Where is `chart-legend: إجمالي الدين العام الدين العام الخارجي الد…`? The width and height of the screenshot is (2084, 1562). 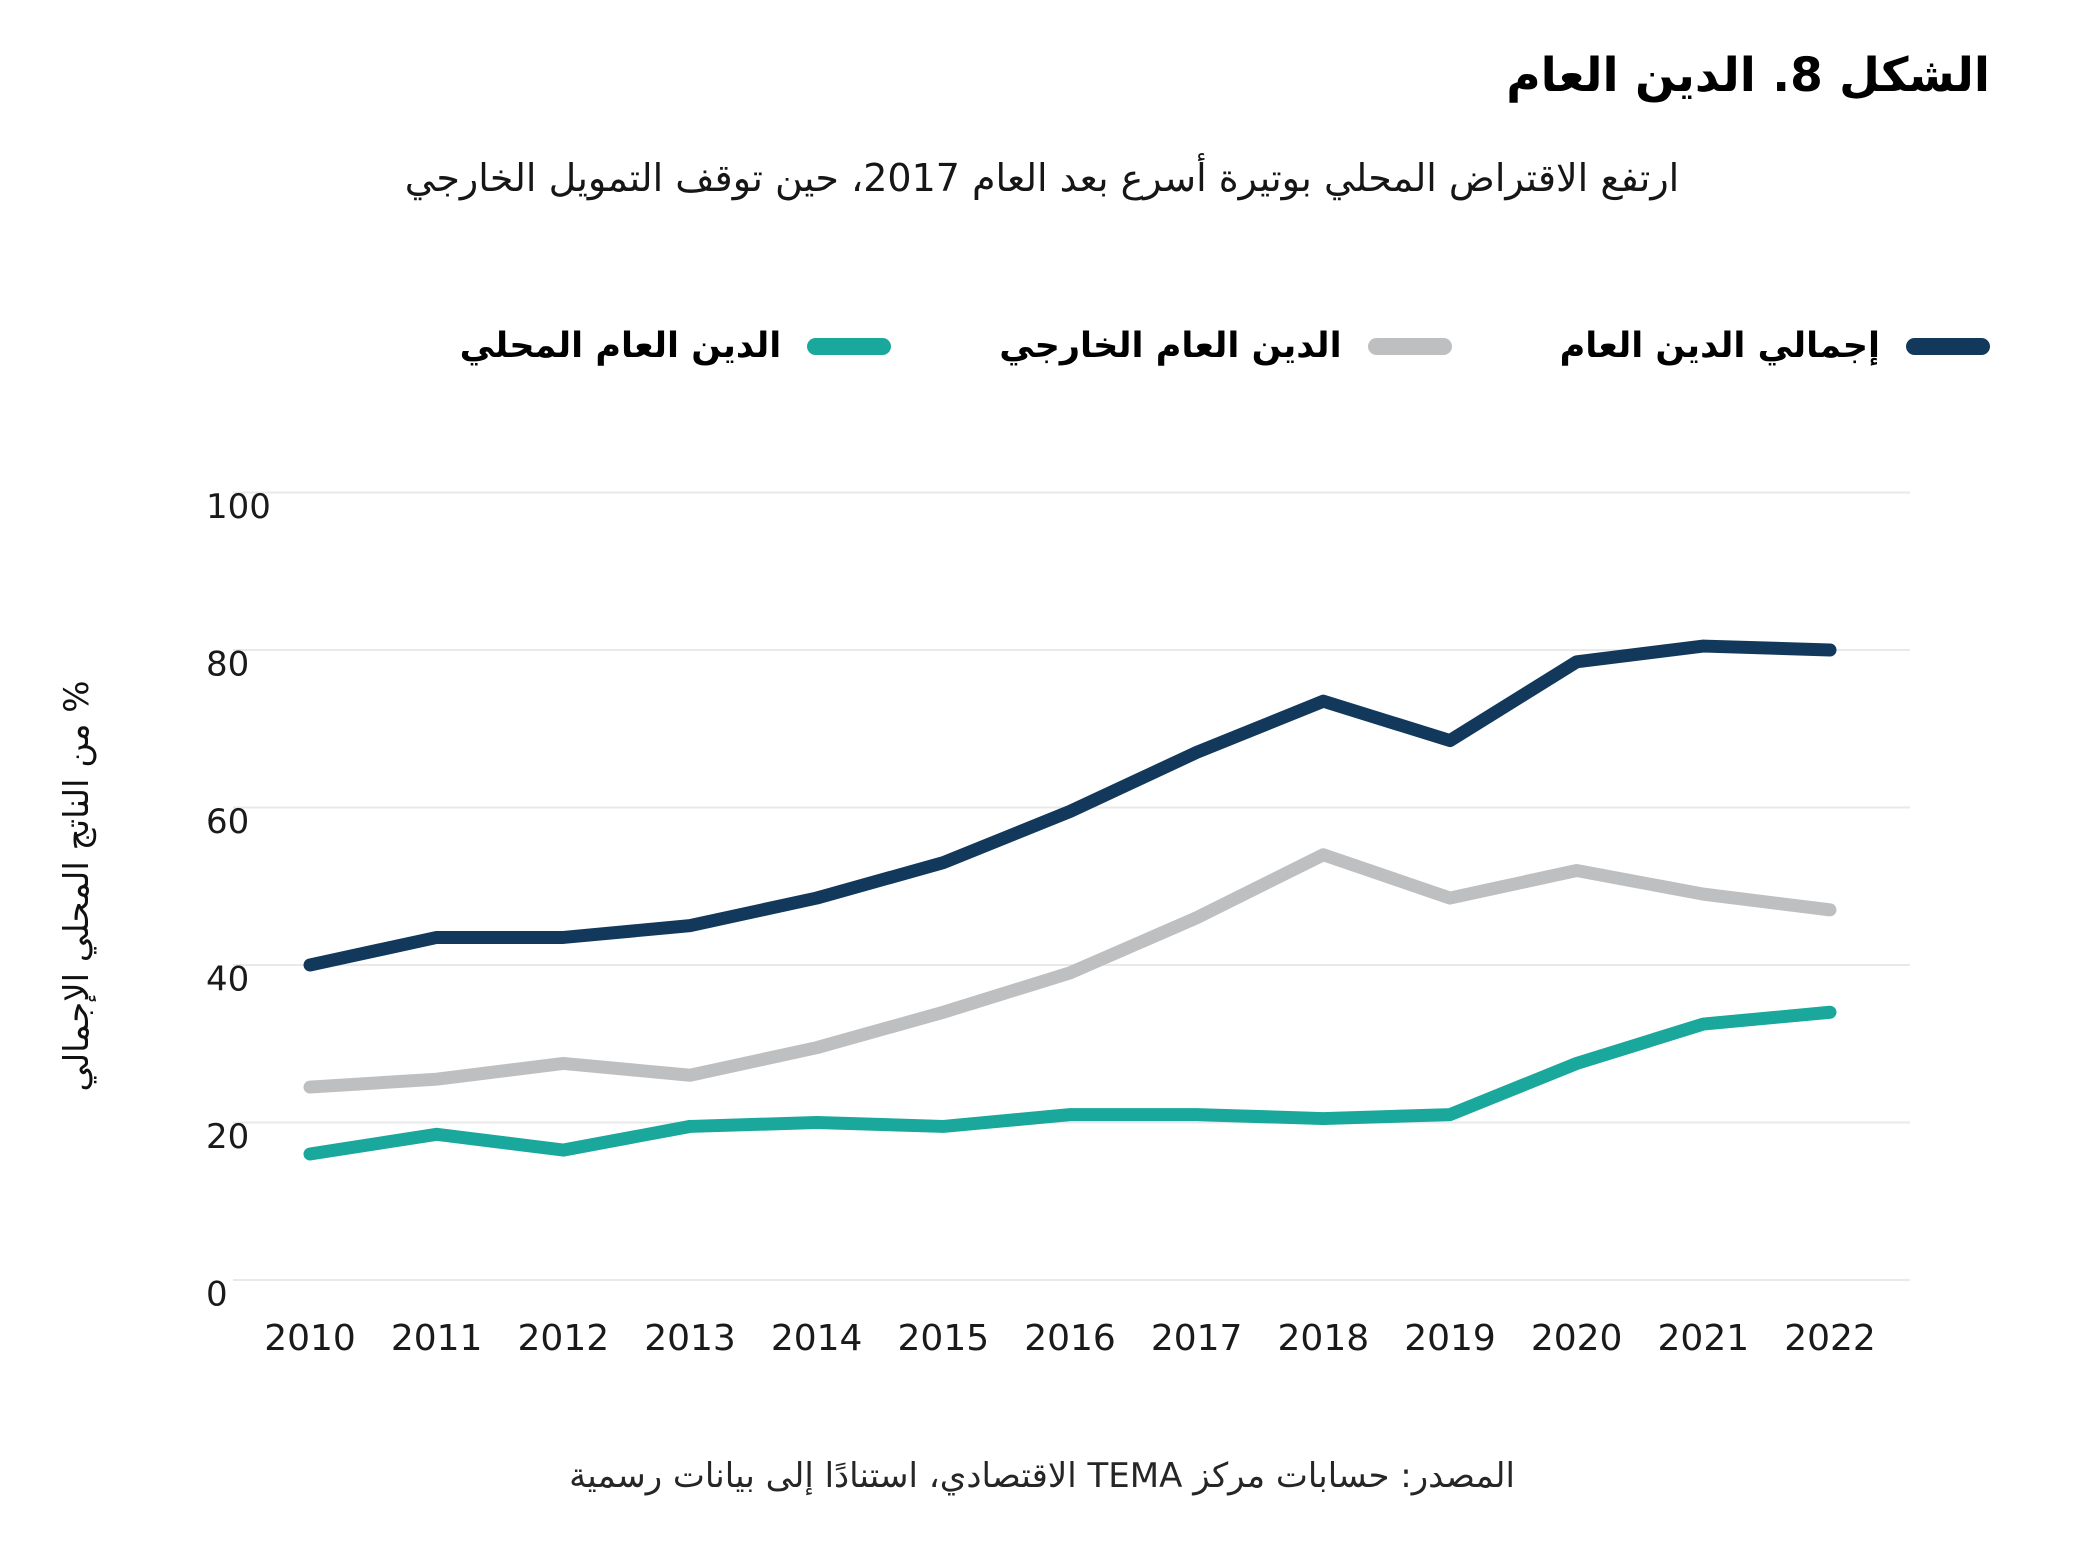 chart-legend: إجمالي الدين العام الدين العام الخارجي الد… is located at coordinates (1225, 346).